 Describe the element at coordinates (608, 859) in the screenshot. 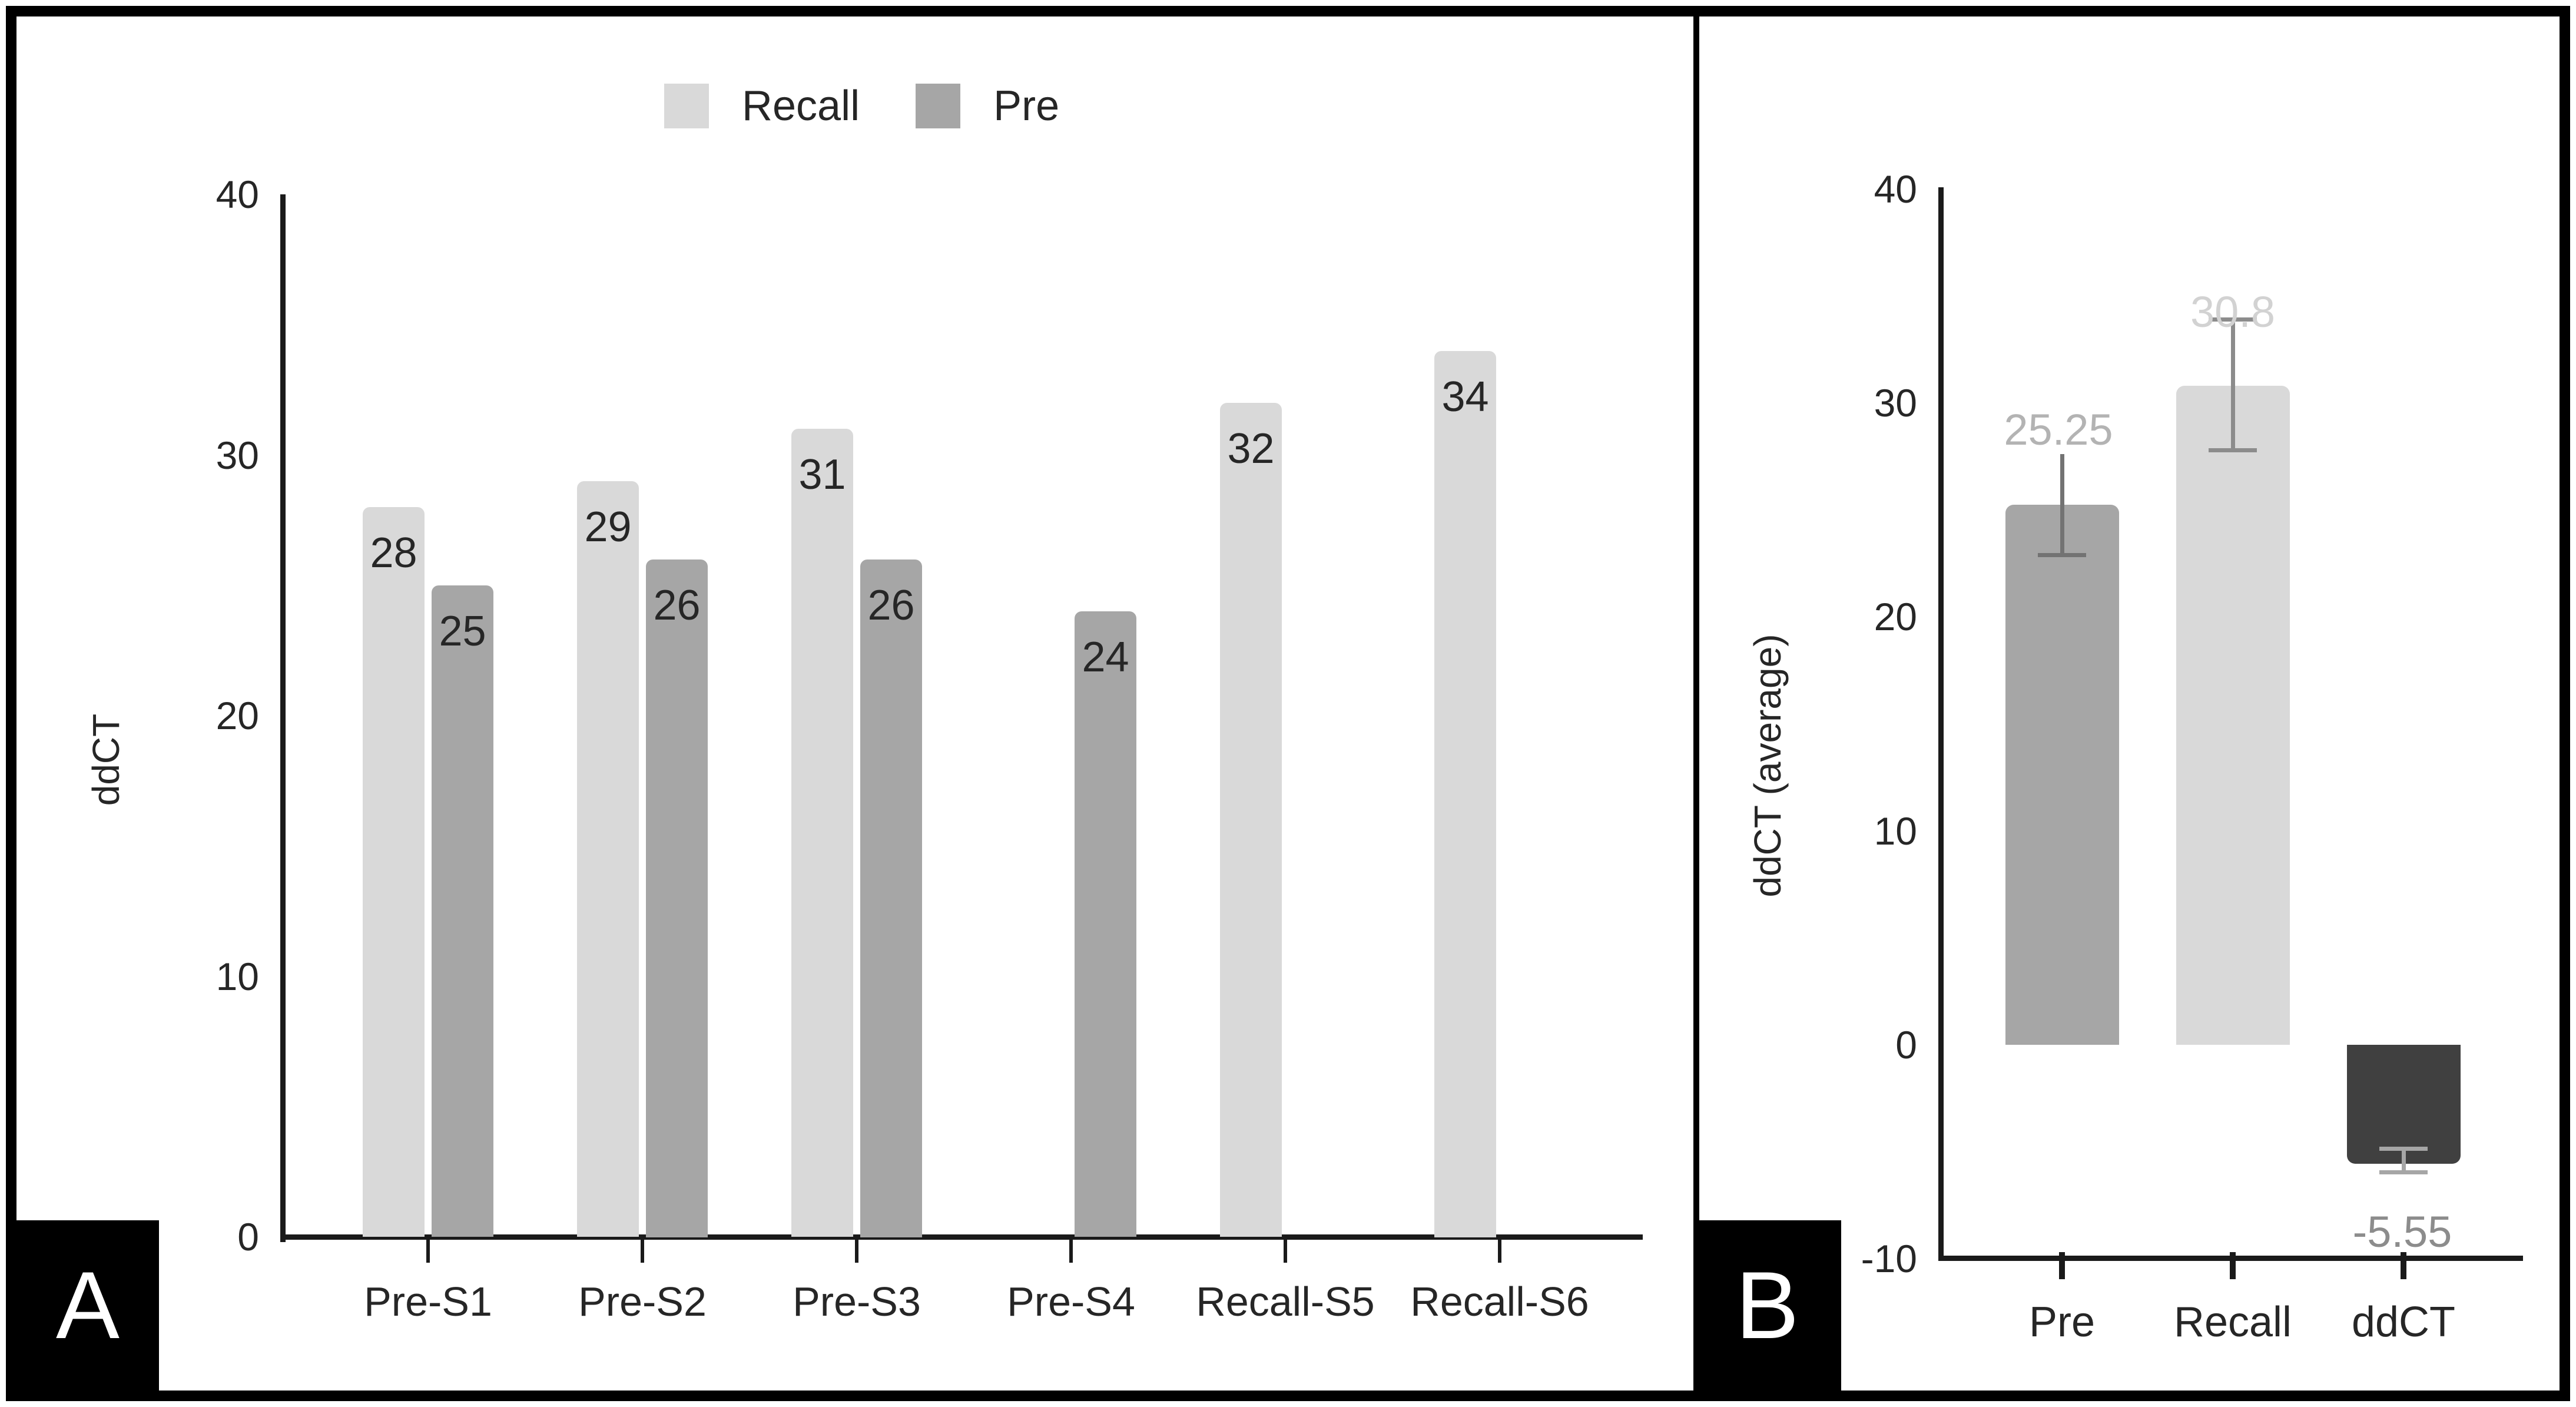

I see `bar-recall-pre-s2` at that location.